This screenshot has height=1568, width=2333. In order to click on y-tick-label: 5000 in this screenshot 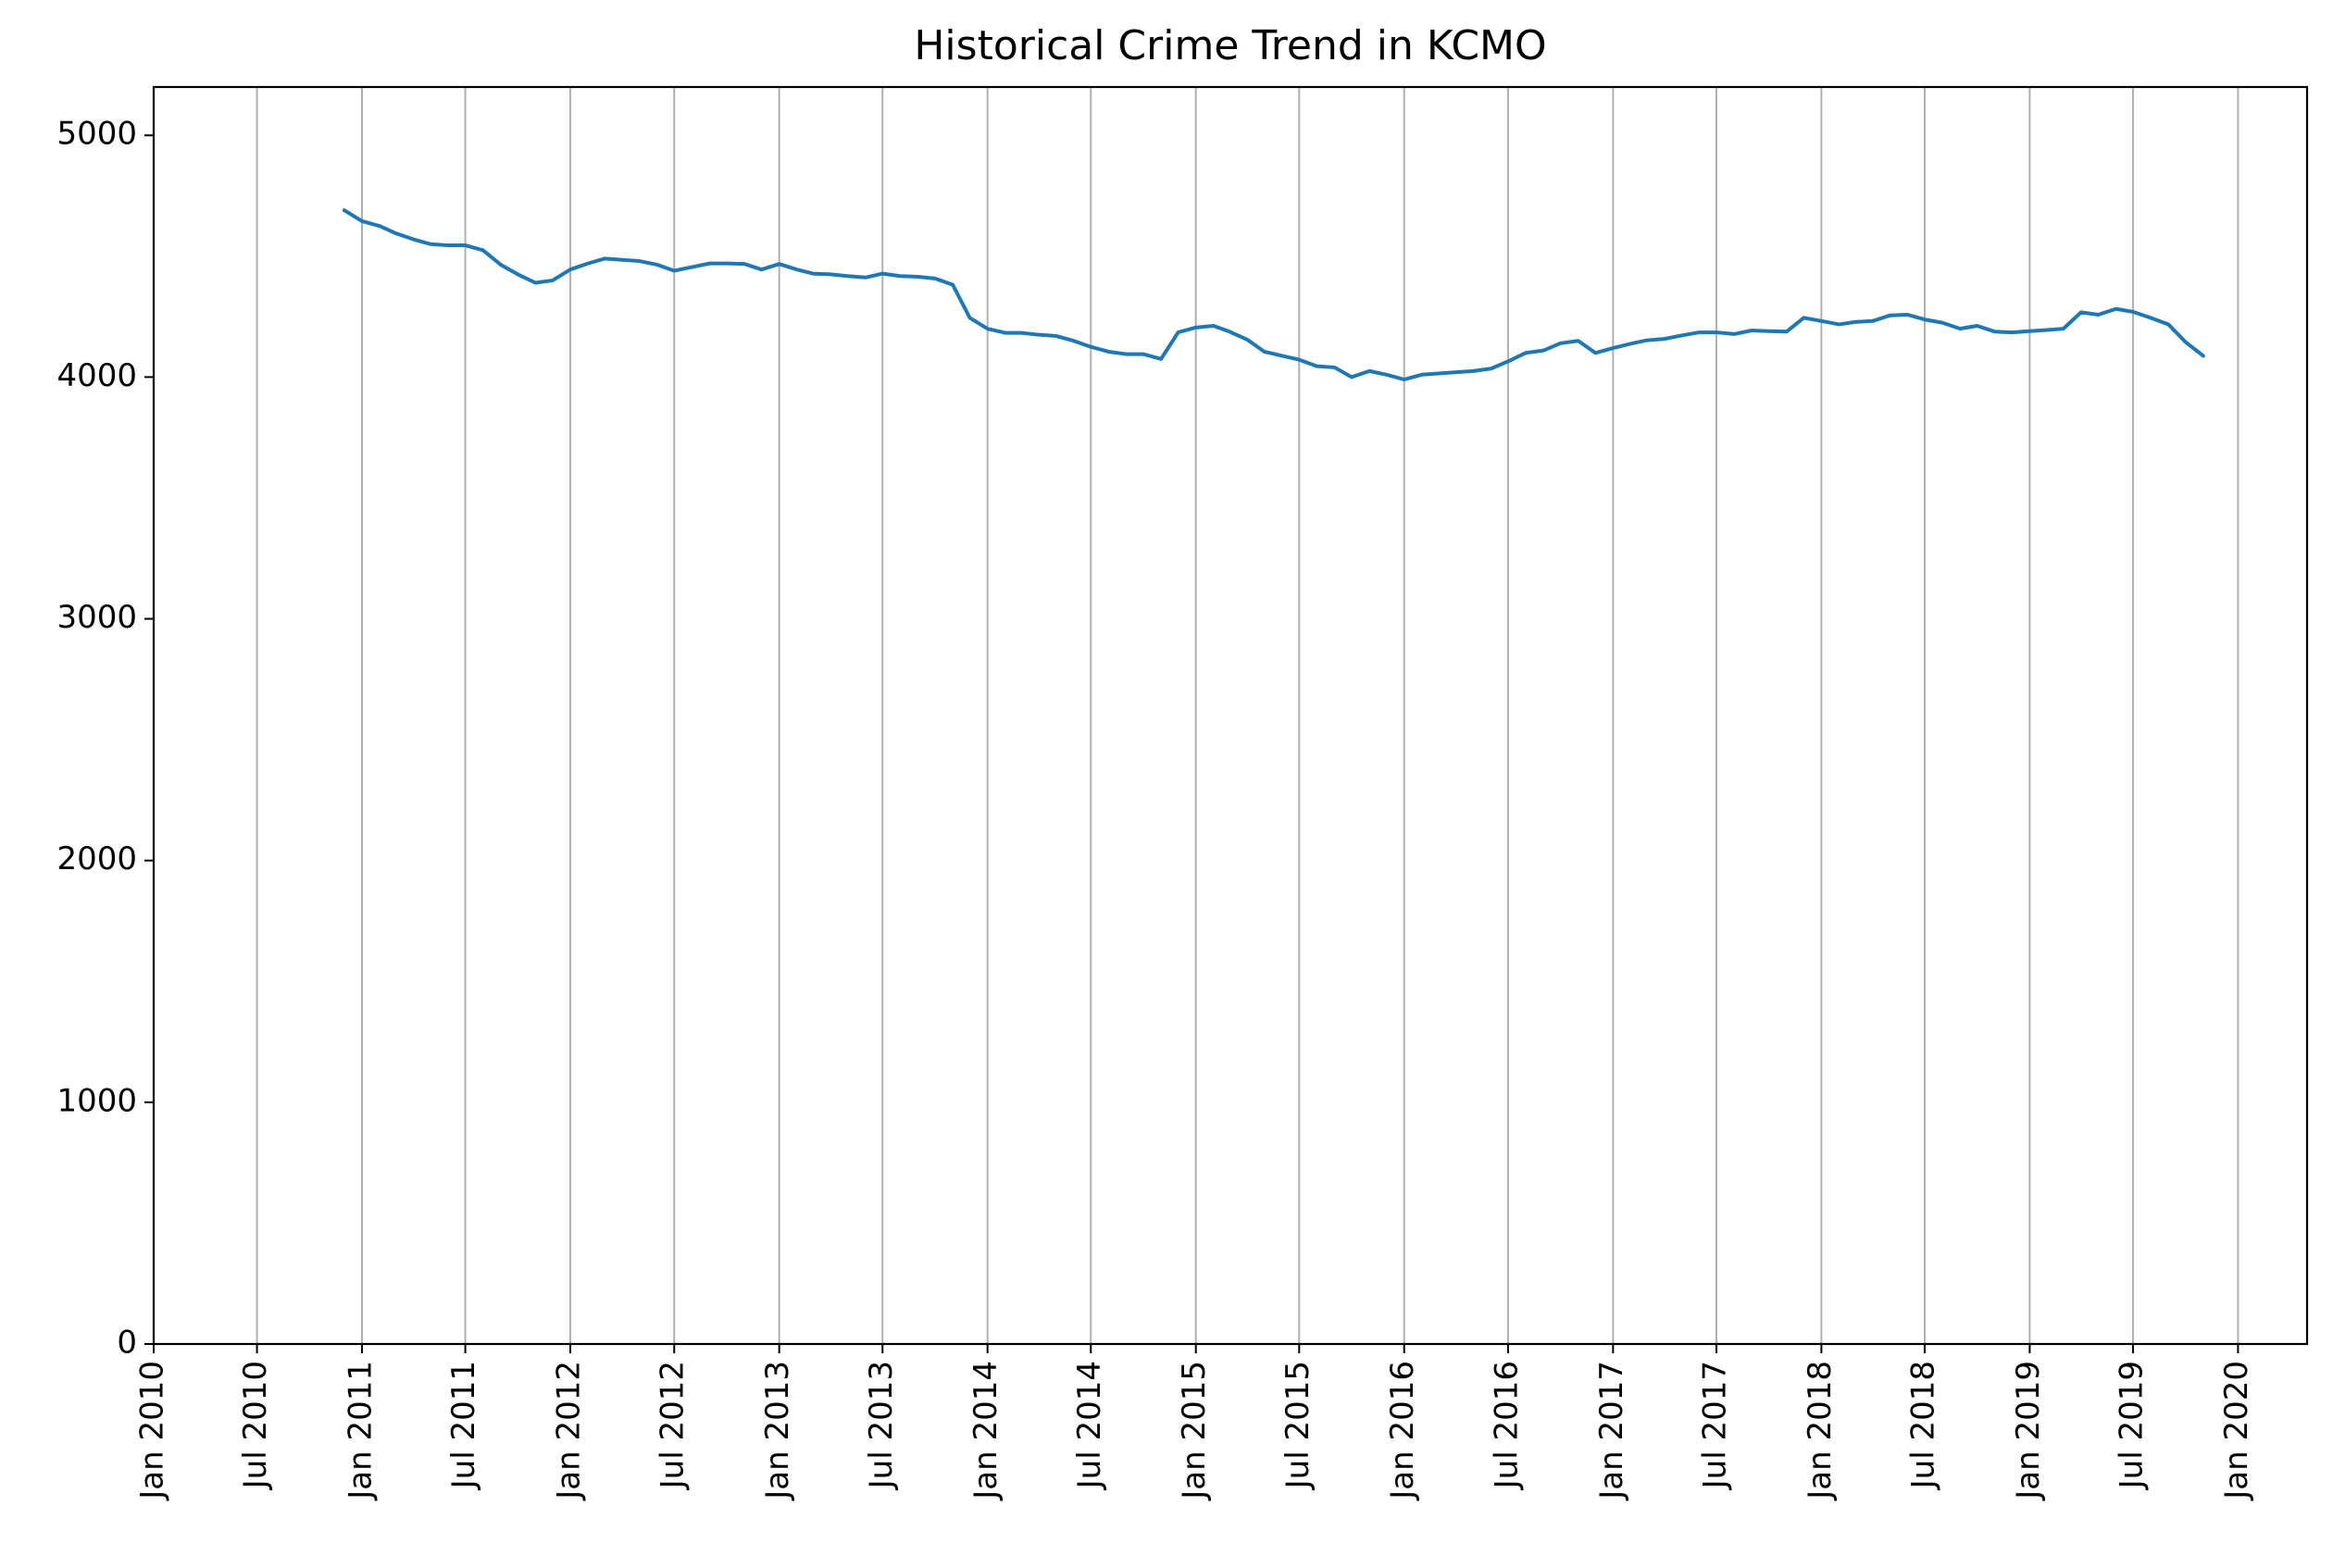, I will do `click(96, 134)`.